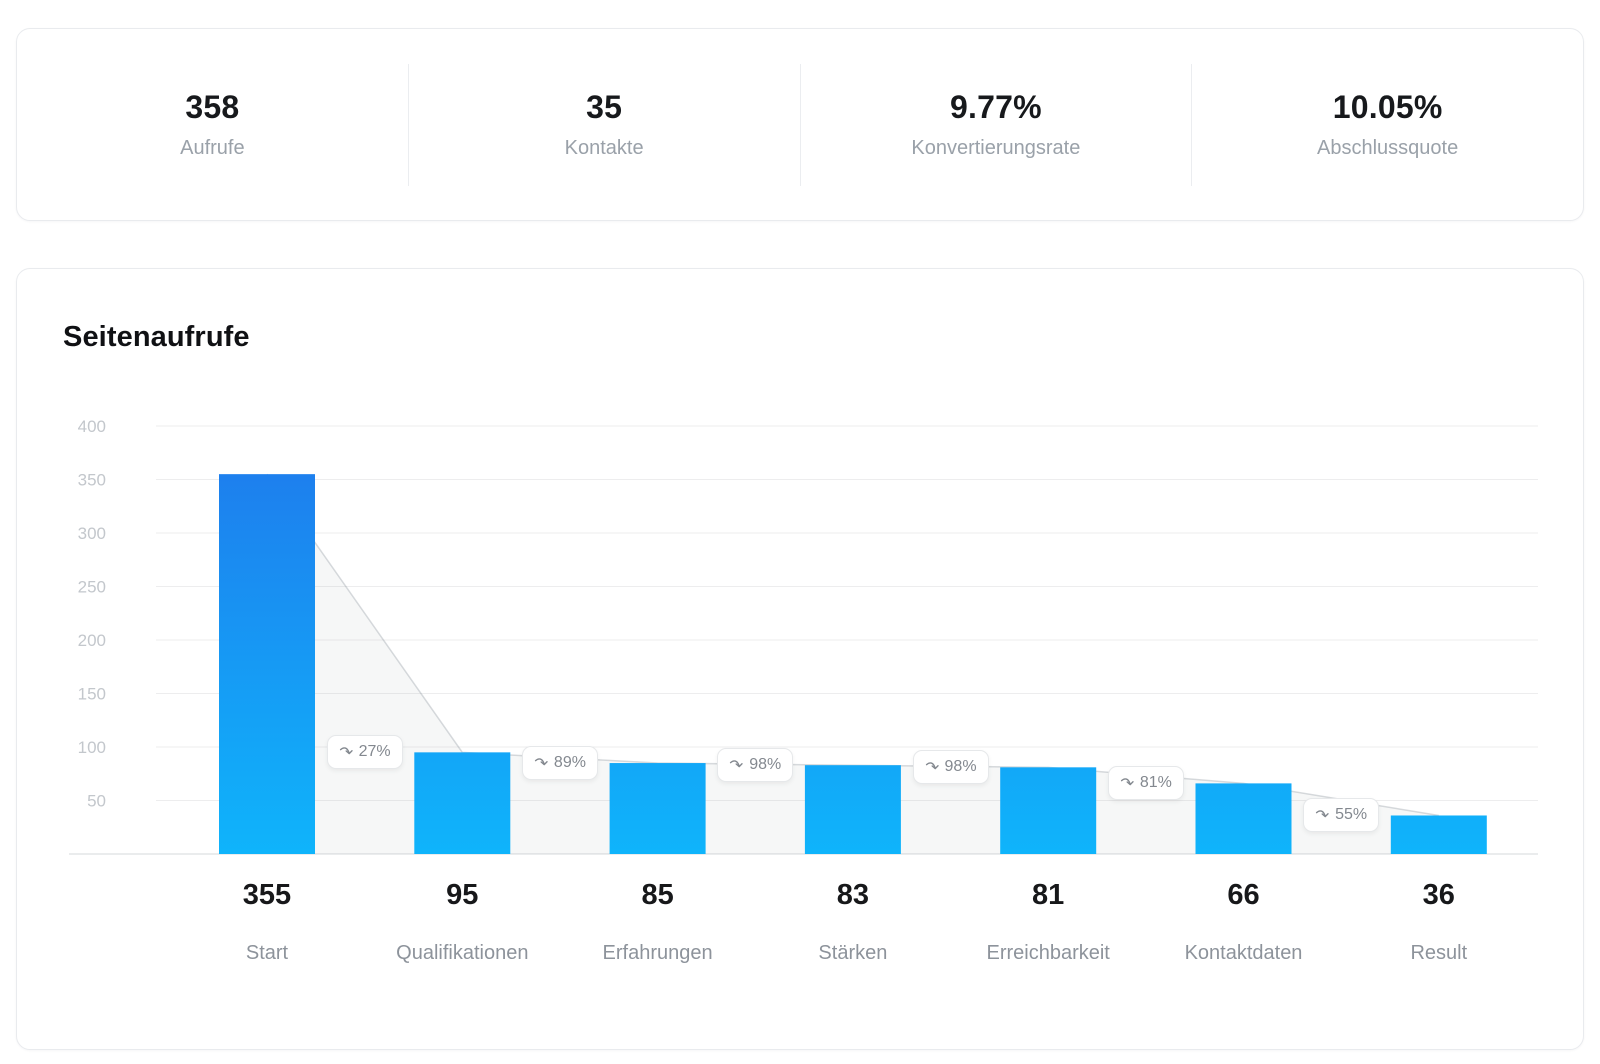  I want to click on kpi-value: 358, so click(212, 107).